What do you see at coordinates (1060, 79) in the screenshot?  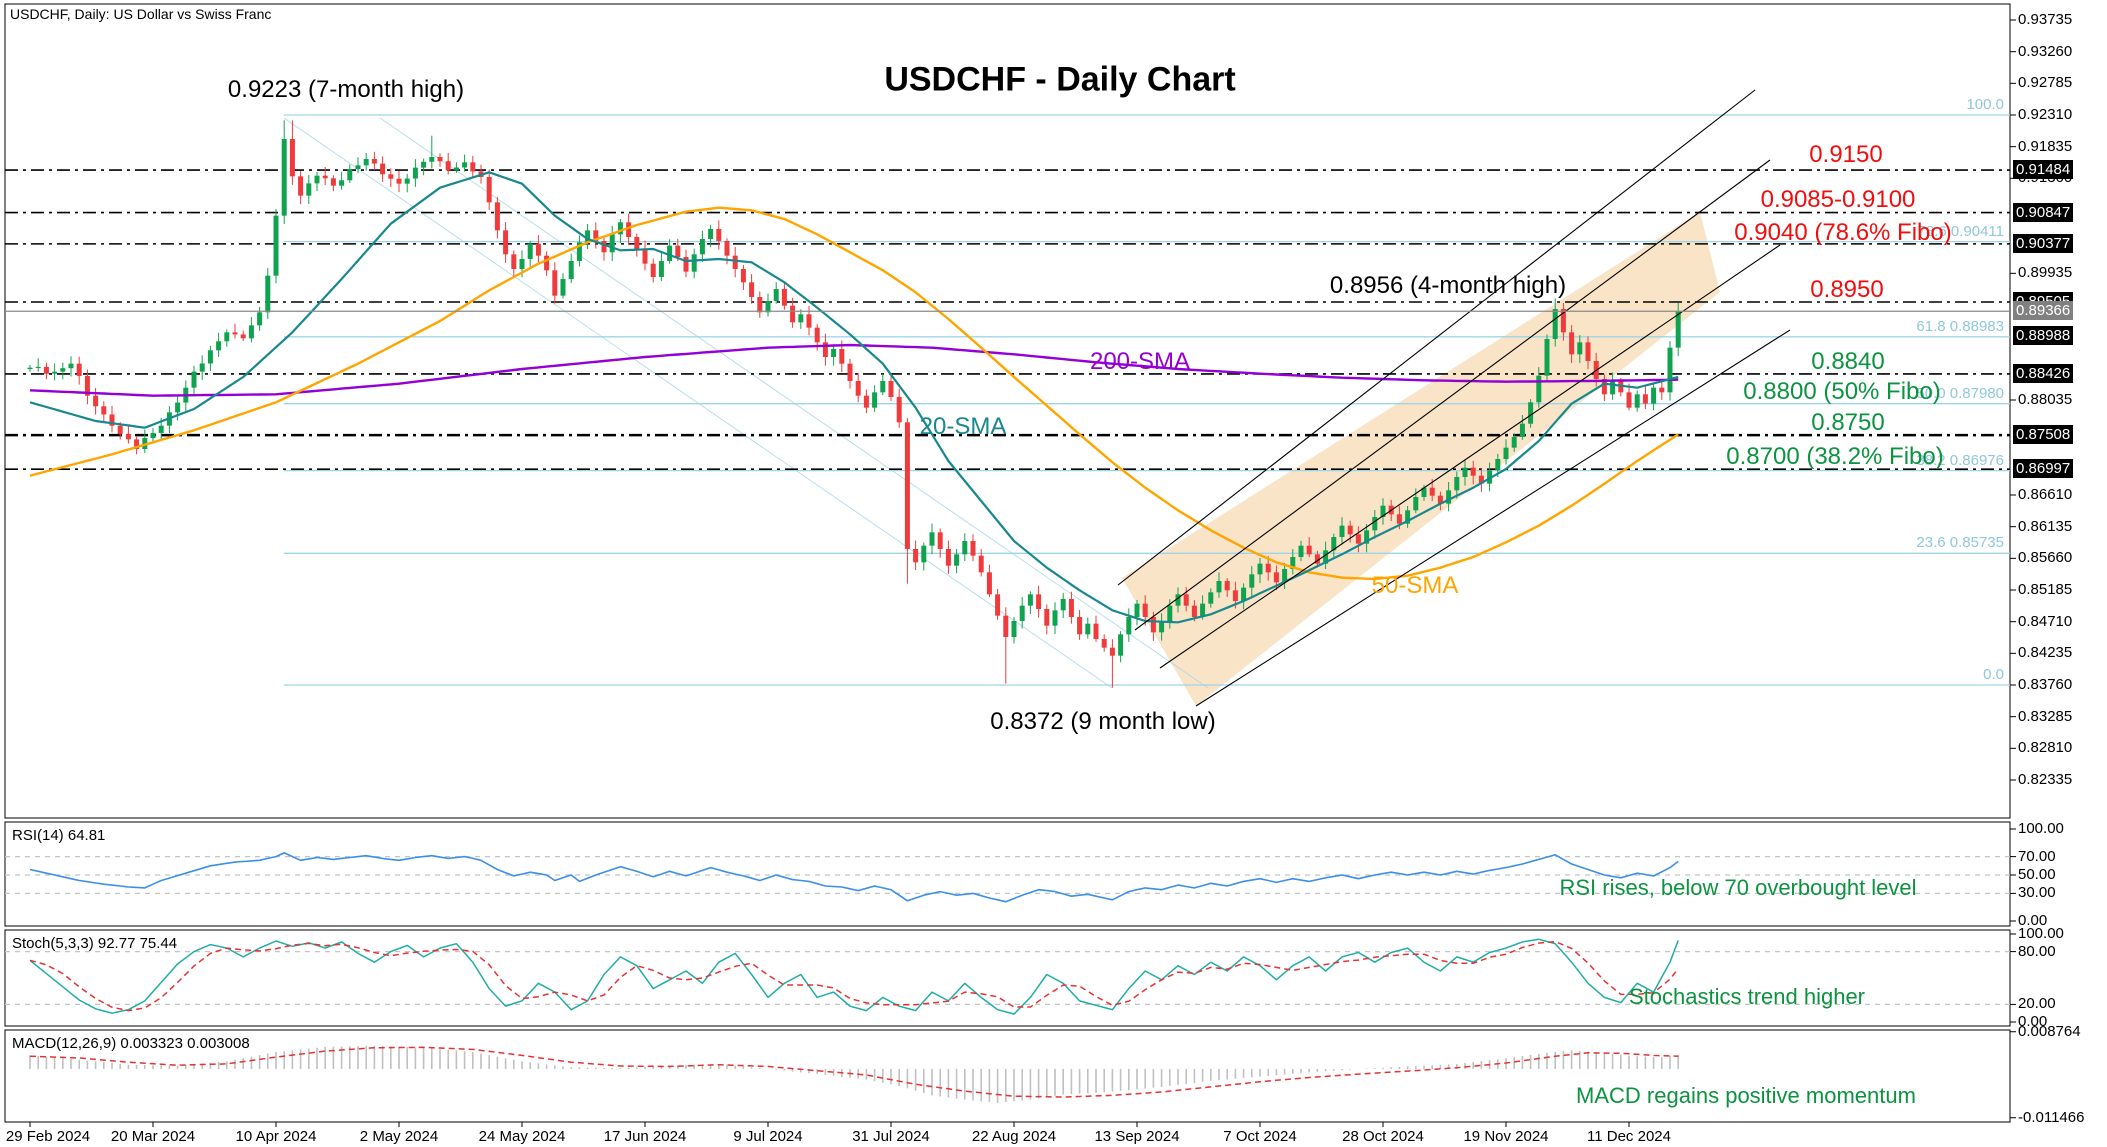 I see `chart-title: USDCHF - Daily Chart` at bounding box center [1060, 79].